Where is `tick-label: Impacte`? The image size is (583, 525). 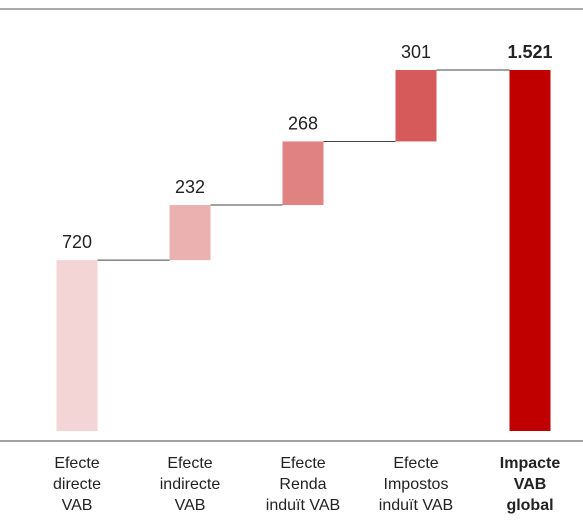 tick-label: Impacte is located at coordinates (530, 463).